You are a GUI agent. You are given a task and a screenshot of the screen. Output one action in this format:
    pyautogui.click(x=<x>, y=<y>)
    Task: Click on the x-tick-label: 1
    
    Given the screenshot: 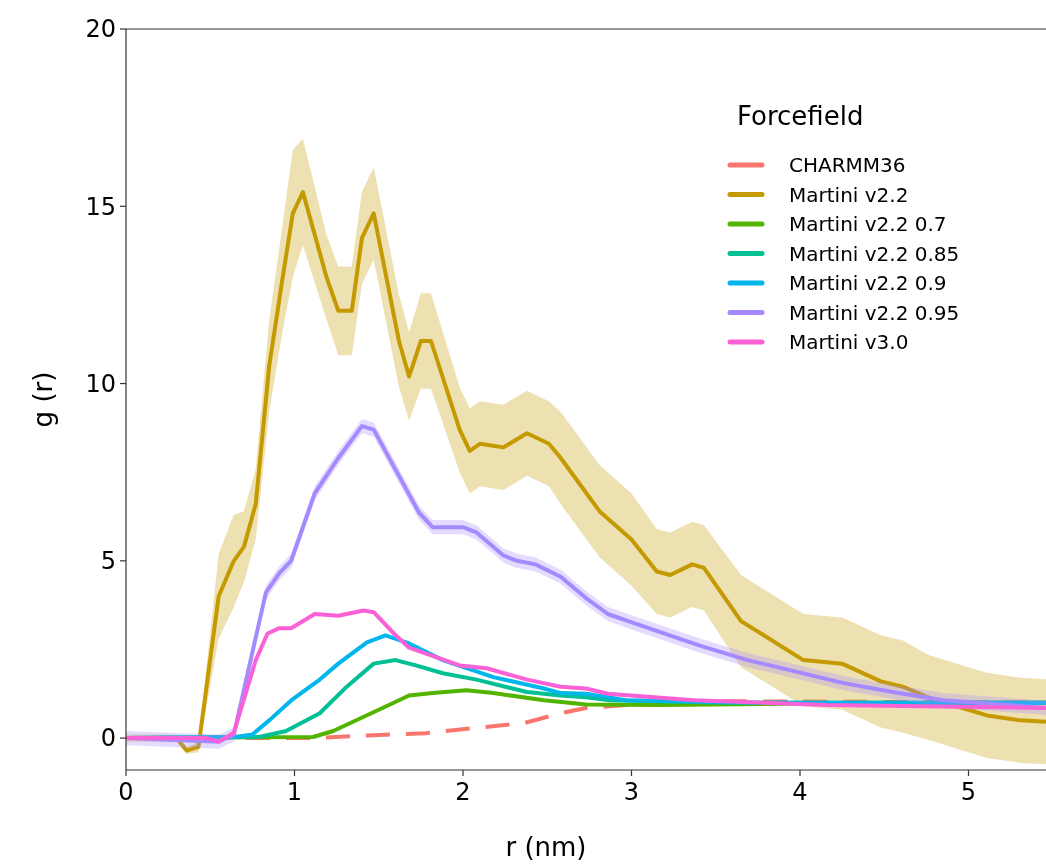 What is the action you would take?
    pyautogui.click(x=294, y=792)
    